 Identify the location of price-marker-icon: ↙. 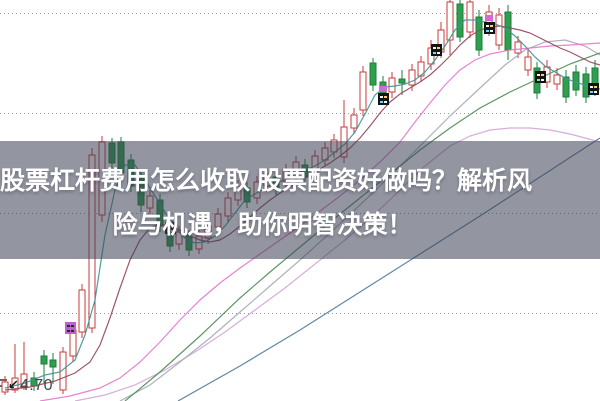
(13, 384).